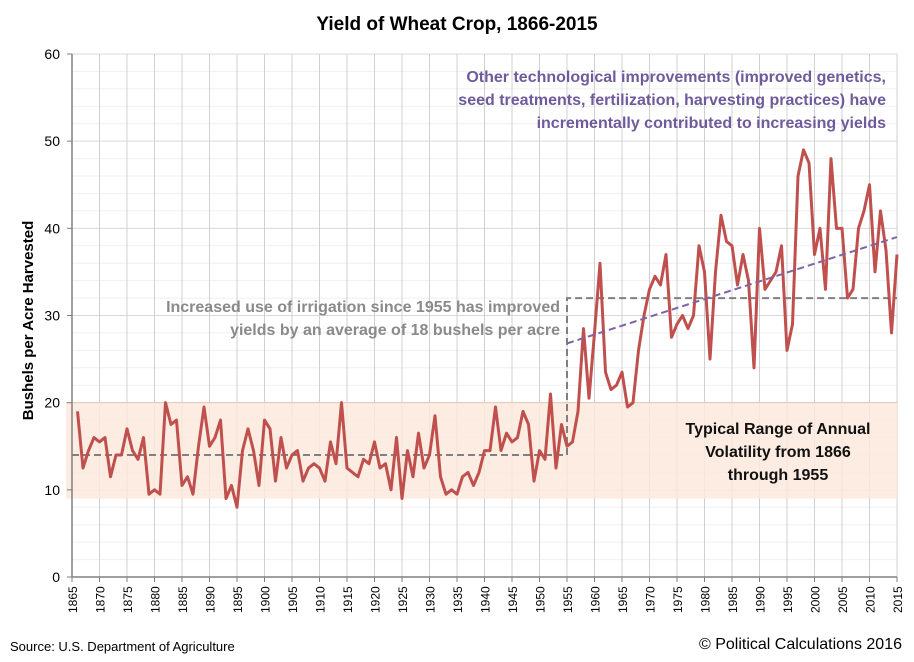 The width and height of the screenshot is (914, 662). I want to click on x-tick-label: 2010, so click(871, 599).